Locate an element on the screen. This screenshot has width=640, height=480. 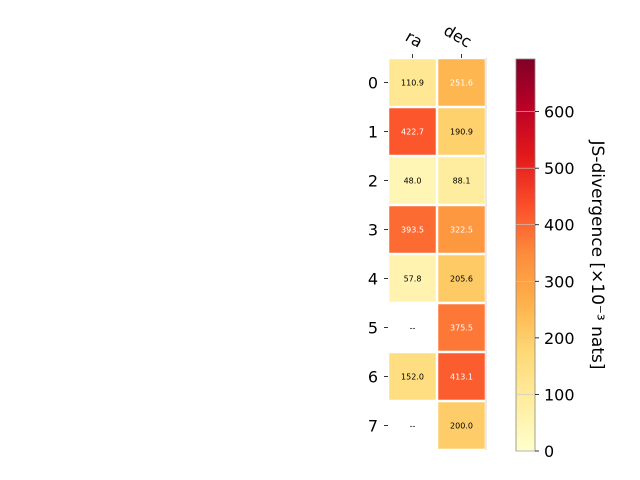
row-tick-label: 4 is located at coordinates (373, 279).